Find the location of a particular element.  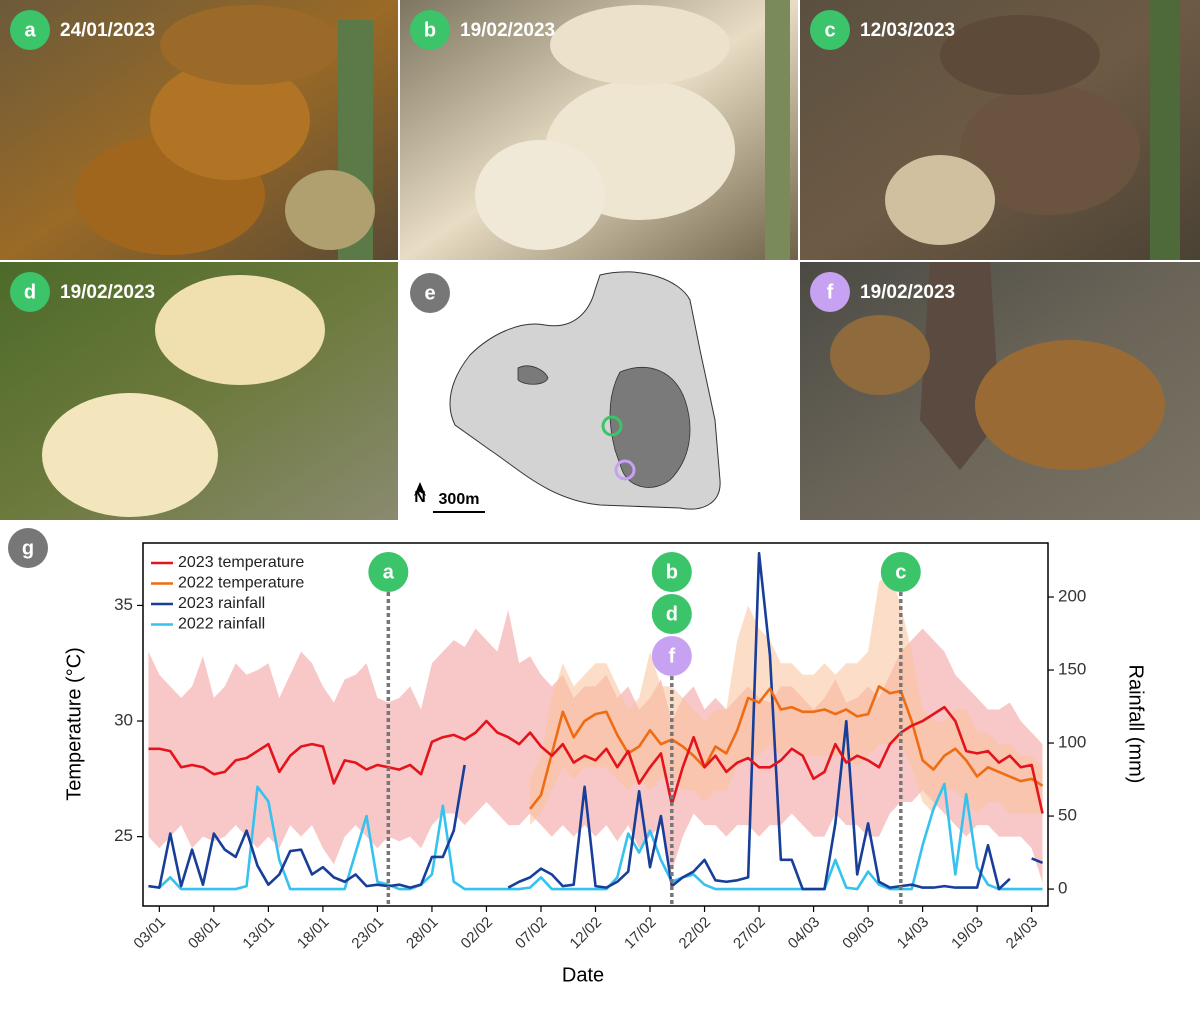

photo-date: 12/03/2023 is located at coordinates (907, 30).